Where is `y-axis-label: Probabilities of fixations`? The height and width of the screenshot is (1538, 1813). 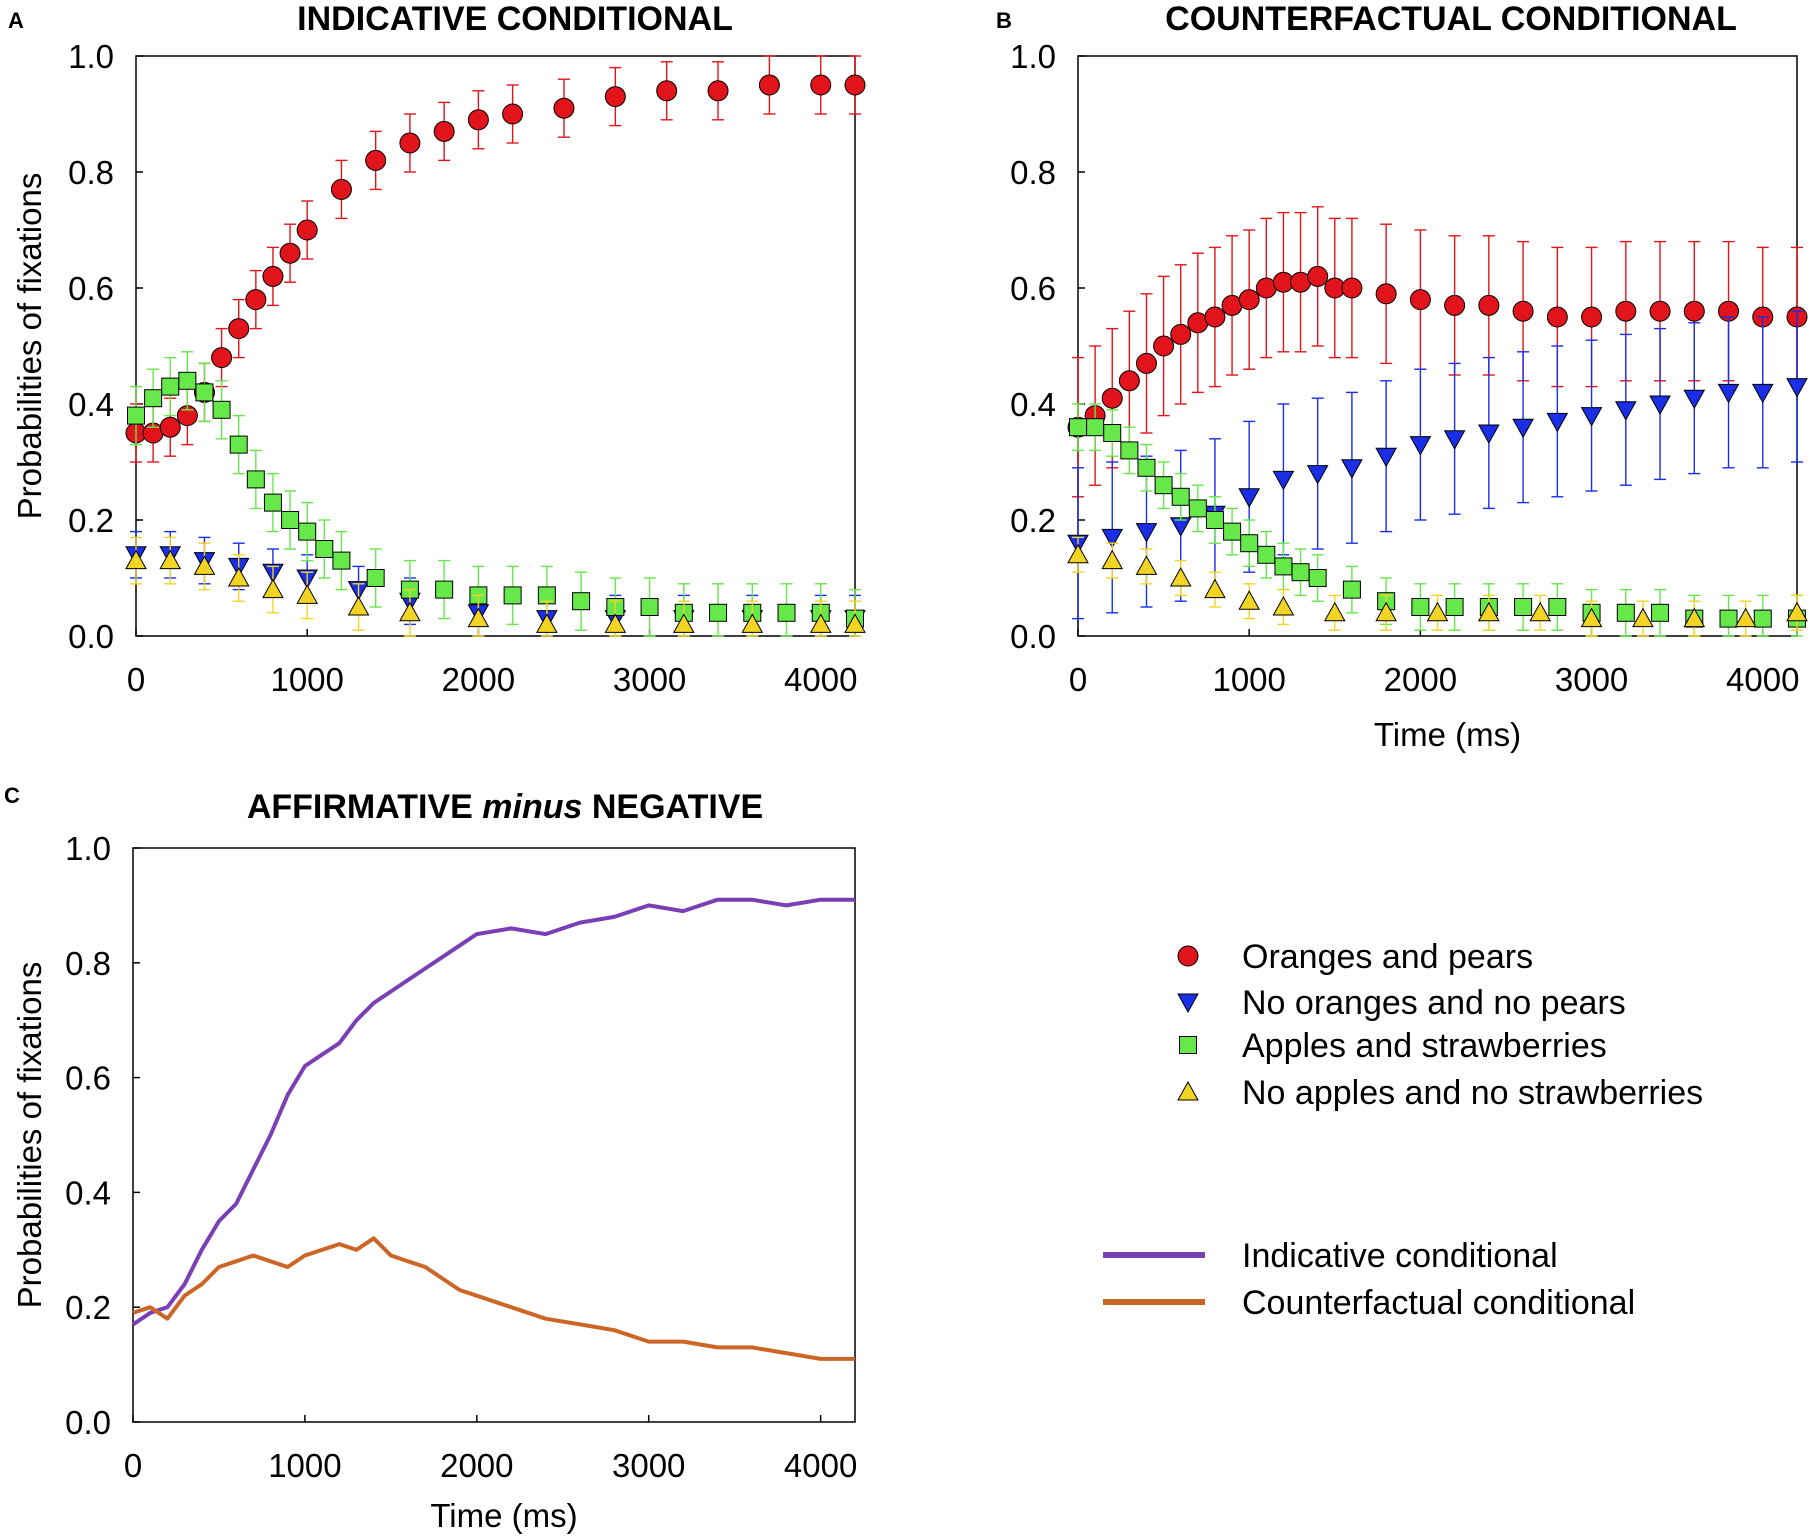 y-axis-label: Probabilities of fixations is located at coordinates (29, 1135).